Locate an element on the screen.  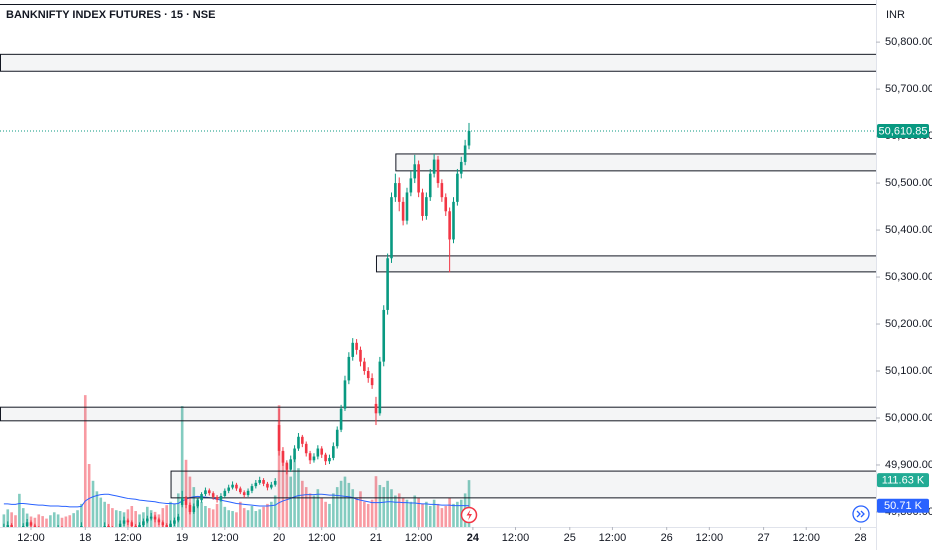
value-label: 111.63 K is located at coordinates (903, 481).